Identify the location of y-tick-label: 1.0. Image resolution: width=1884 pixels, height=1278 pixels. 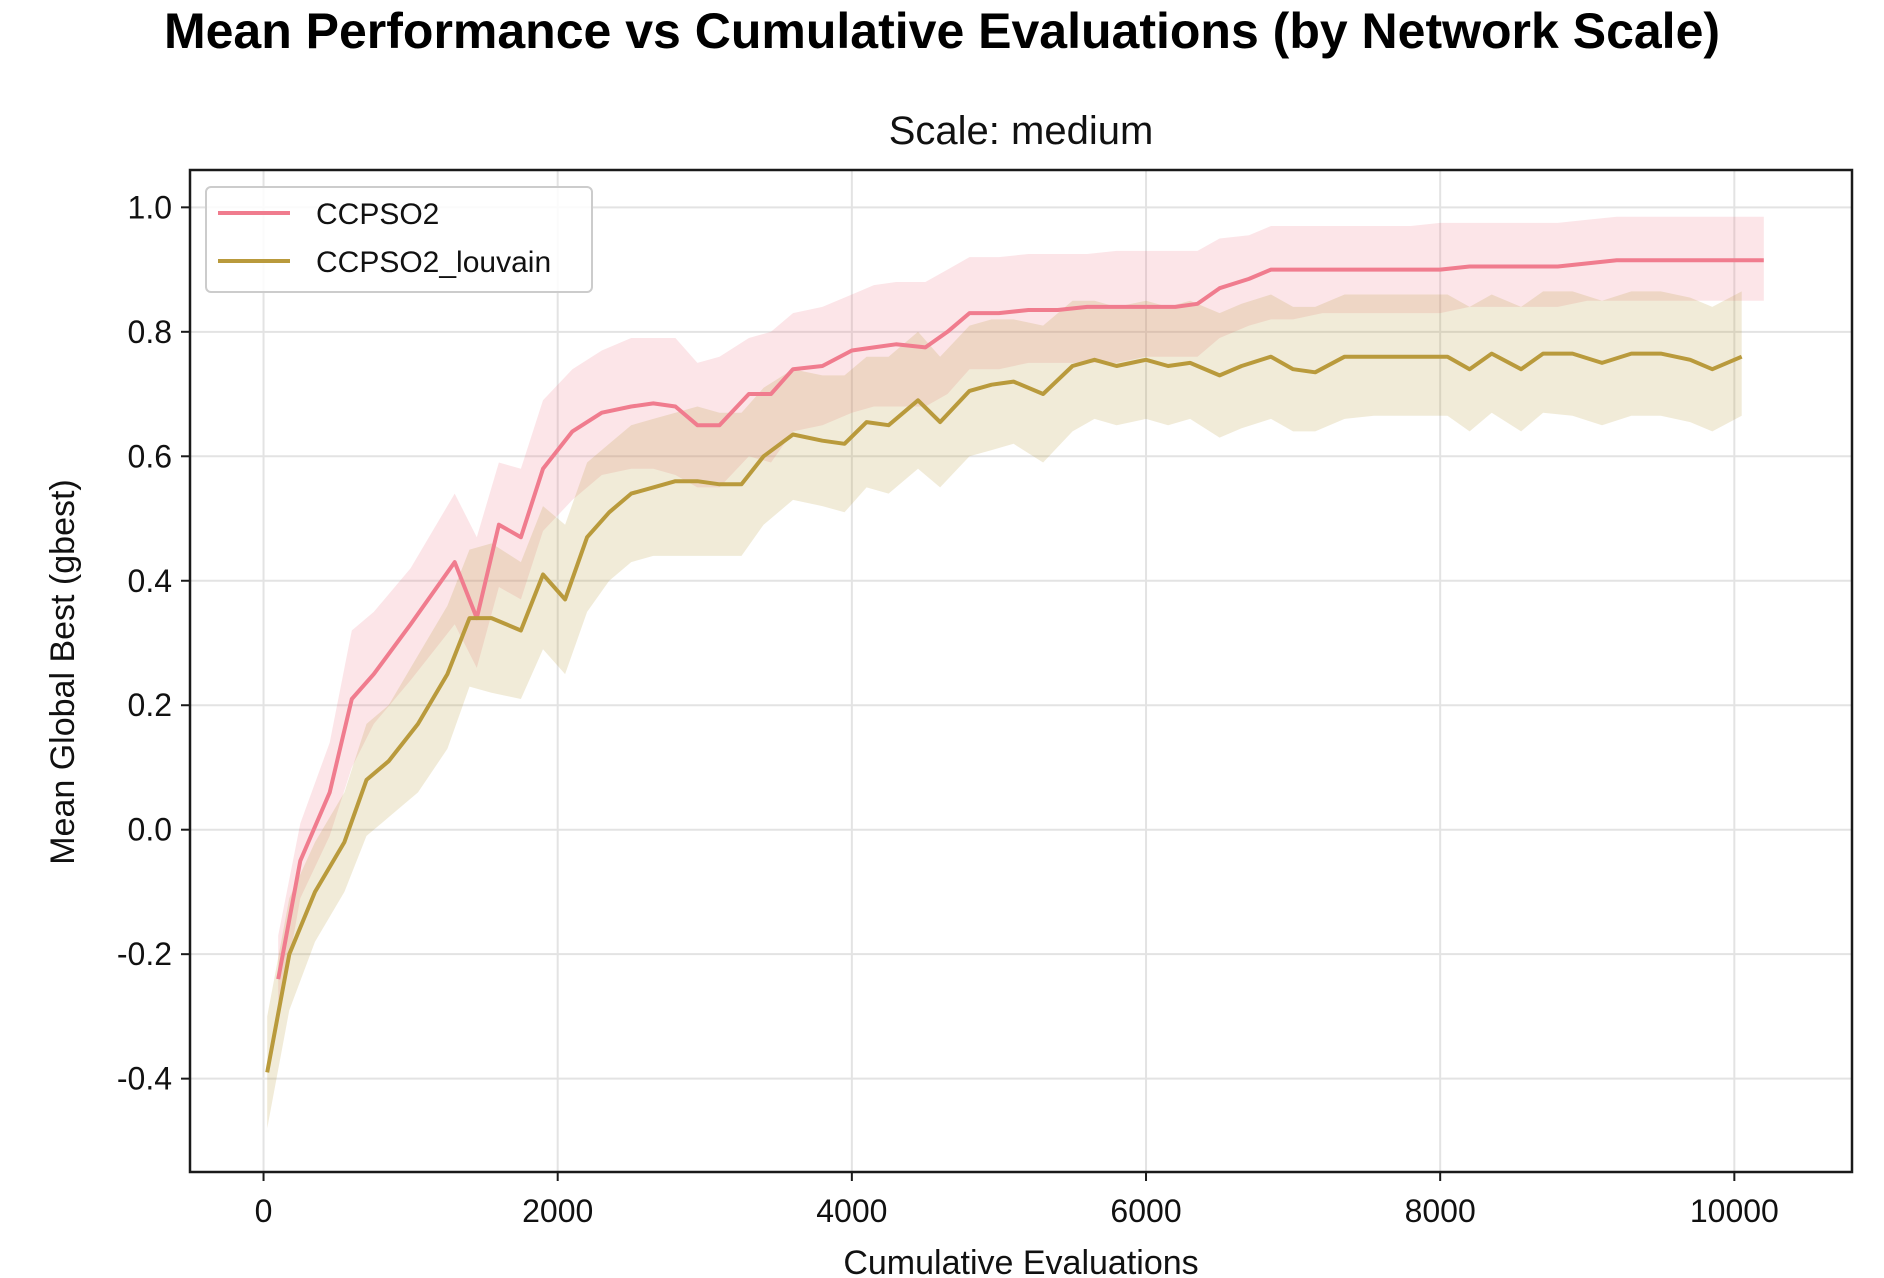
(150, 207).